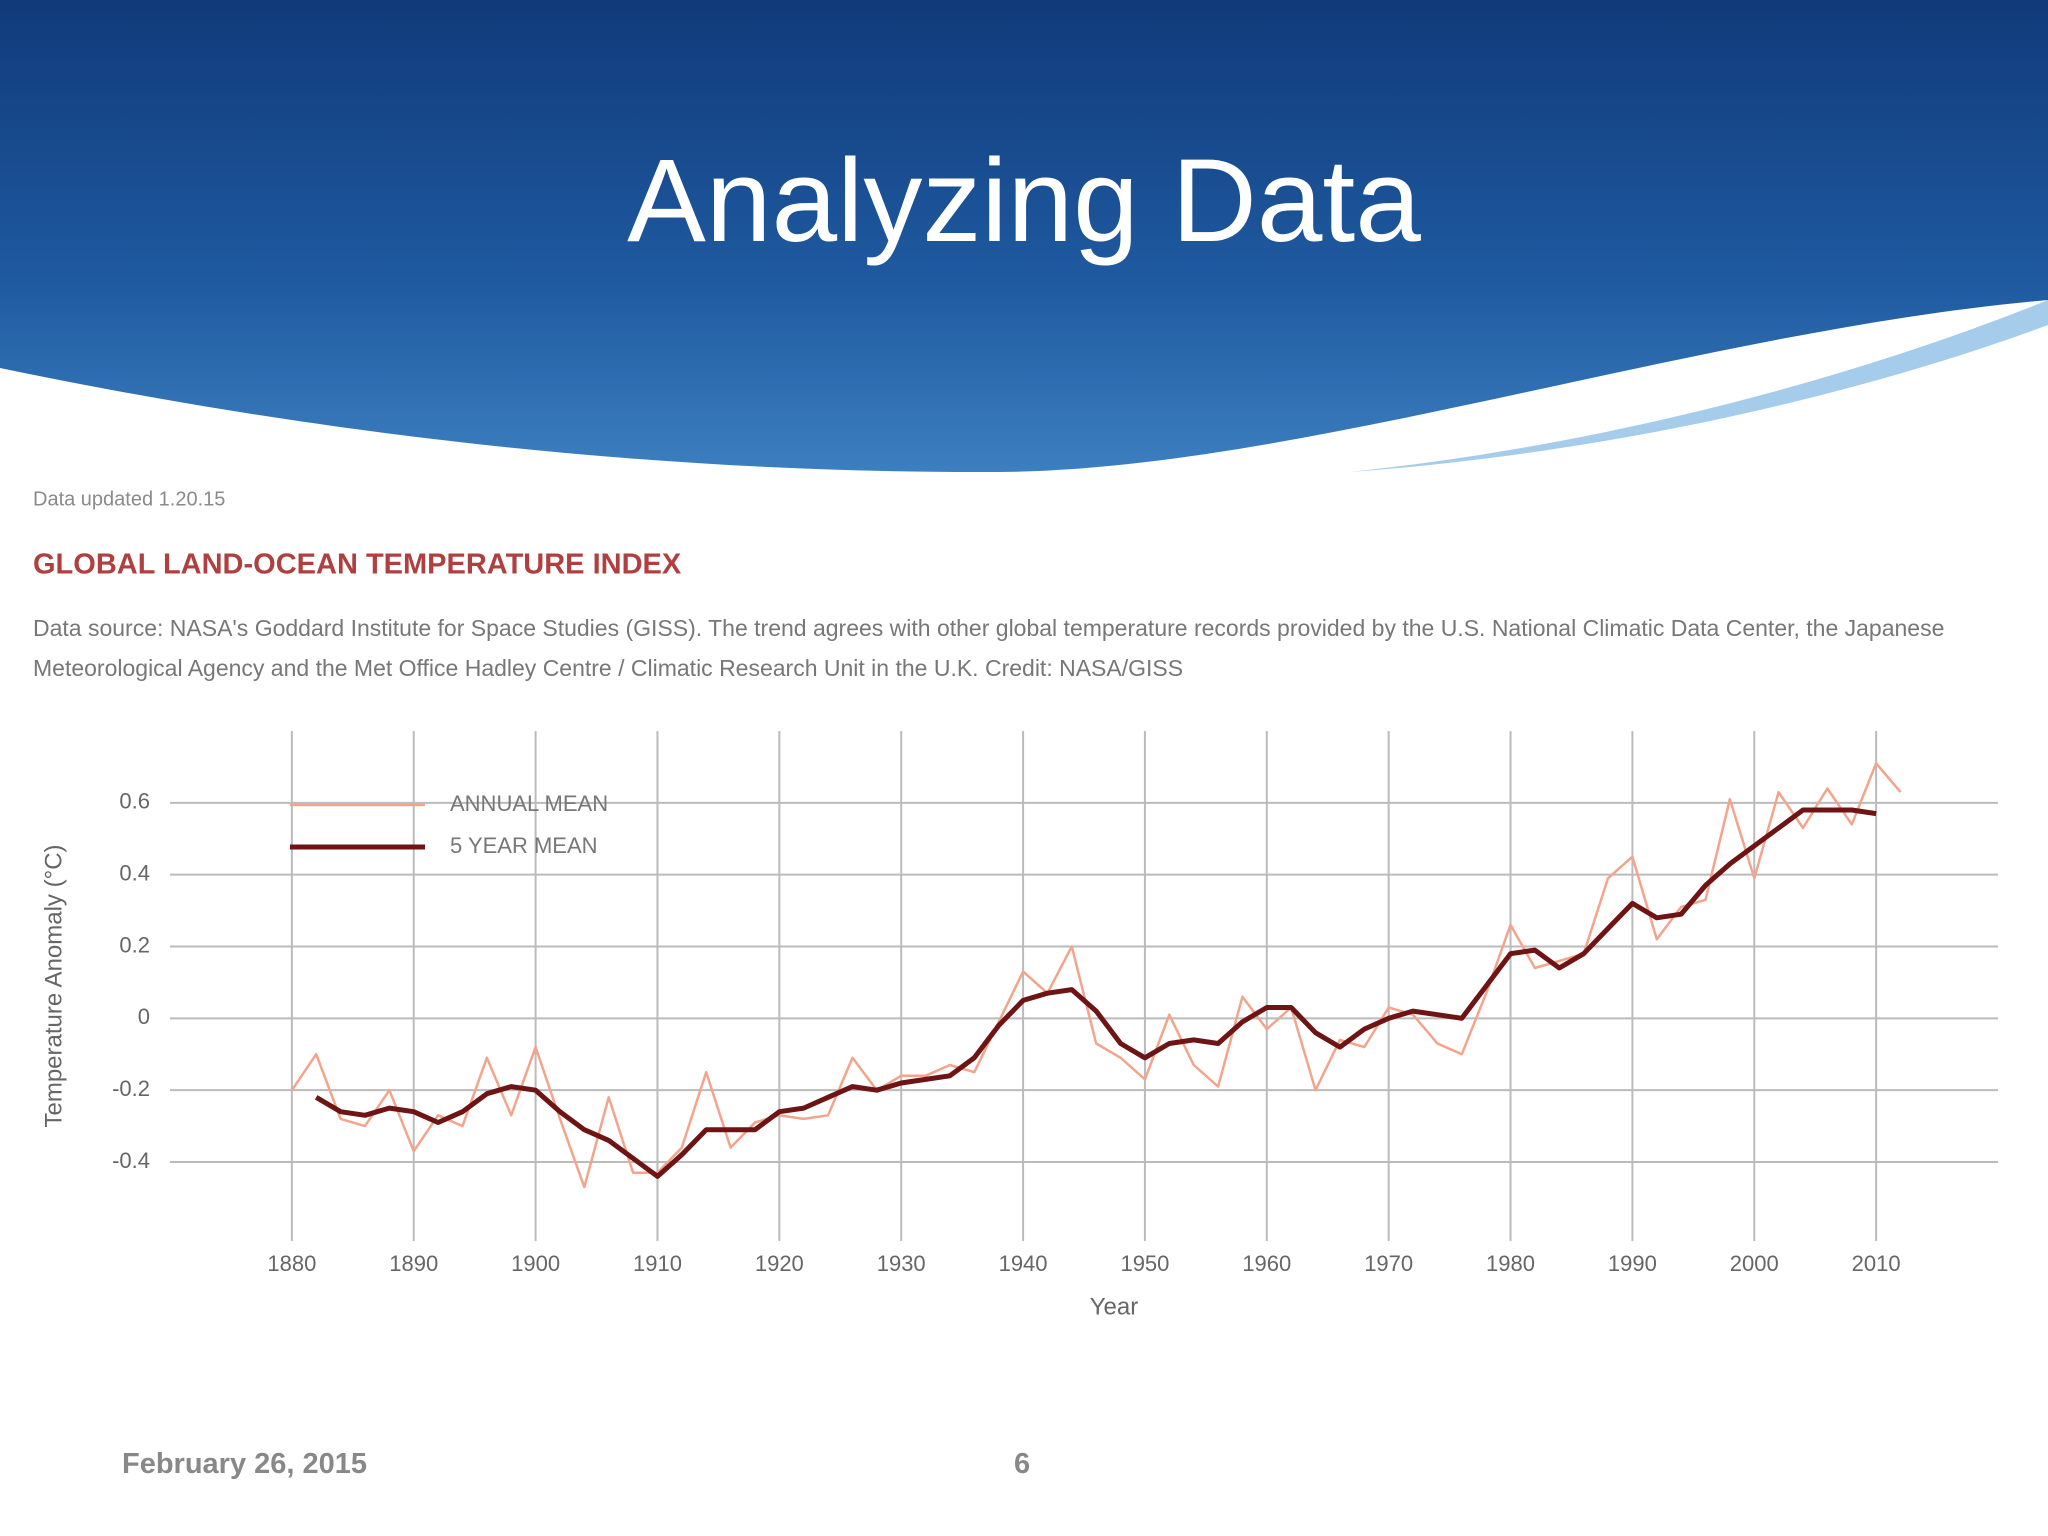 The width and height of the screenshot is (2048, 1536). Describe the element at coordinates (1388, 1263) in the screenshot. I see `x-tick-label: 1970` at that location.